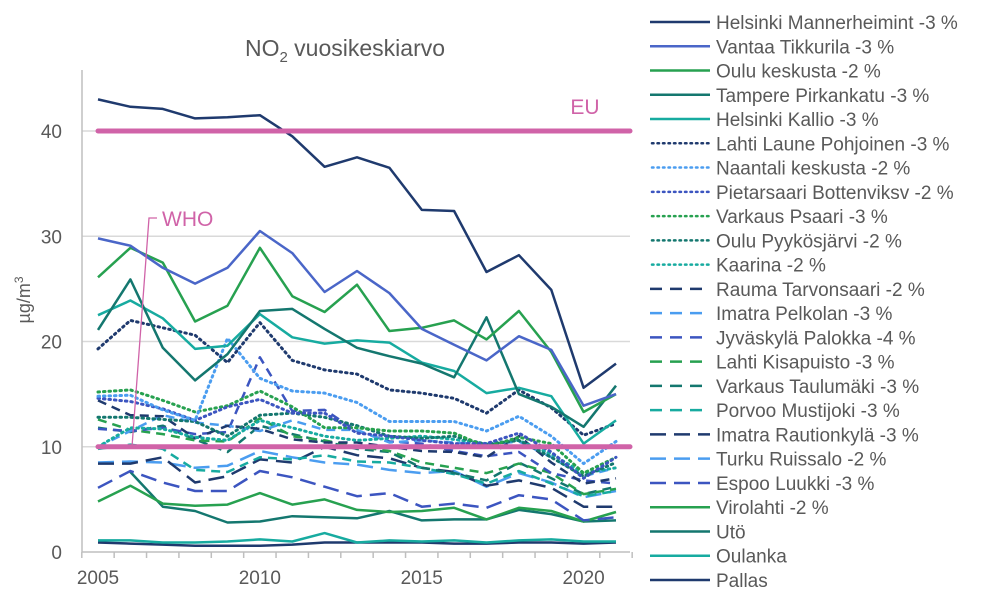  I want to click on legend-label: Tampere Pirkankatu -3 %, so click(822, 96).